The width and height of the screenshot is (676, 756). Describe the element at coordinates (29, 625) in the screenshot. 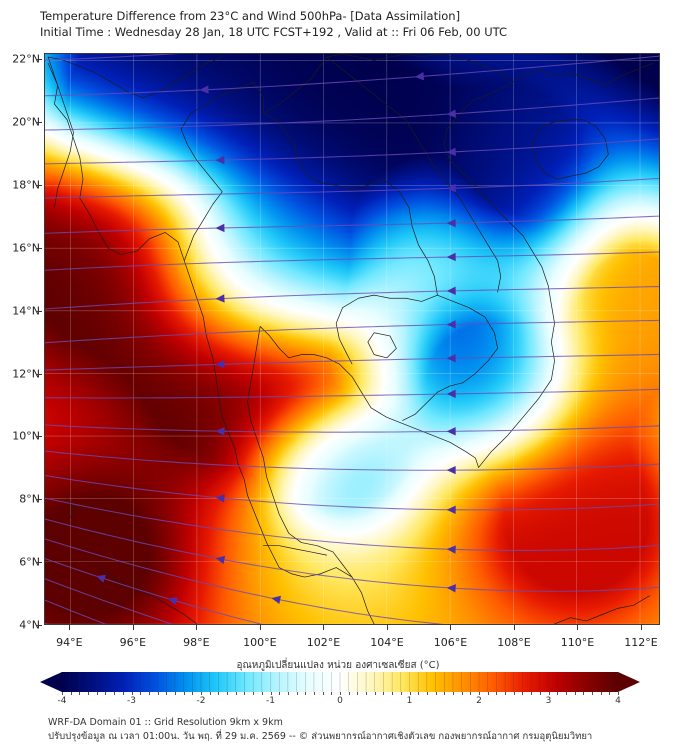

I see `lat-tick-4°N: 4°N` at that location.